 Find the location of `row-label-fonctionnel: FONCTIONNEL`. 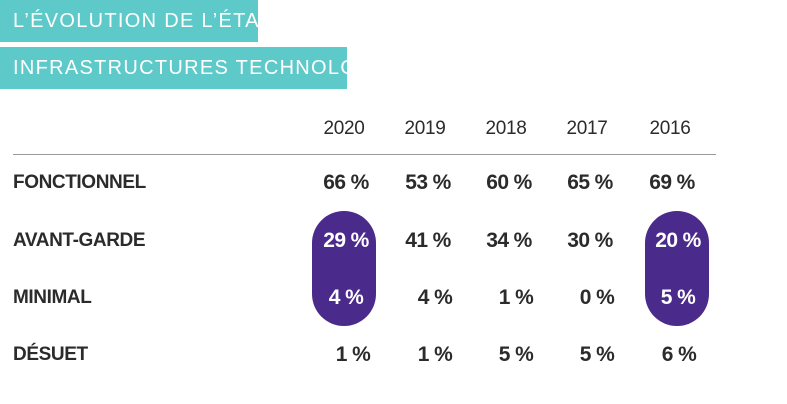

row-label-fonctionnel: FONCTIONNEL is located at coordinates (79, 182).